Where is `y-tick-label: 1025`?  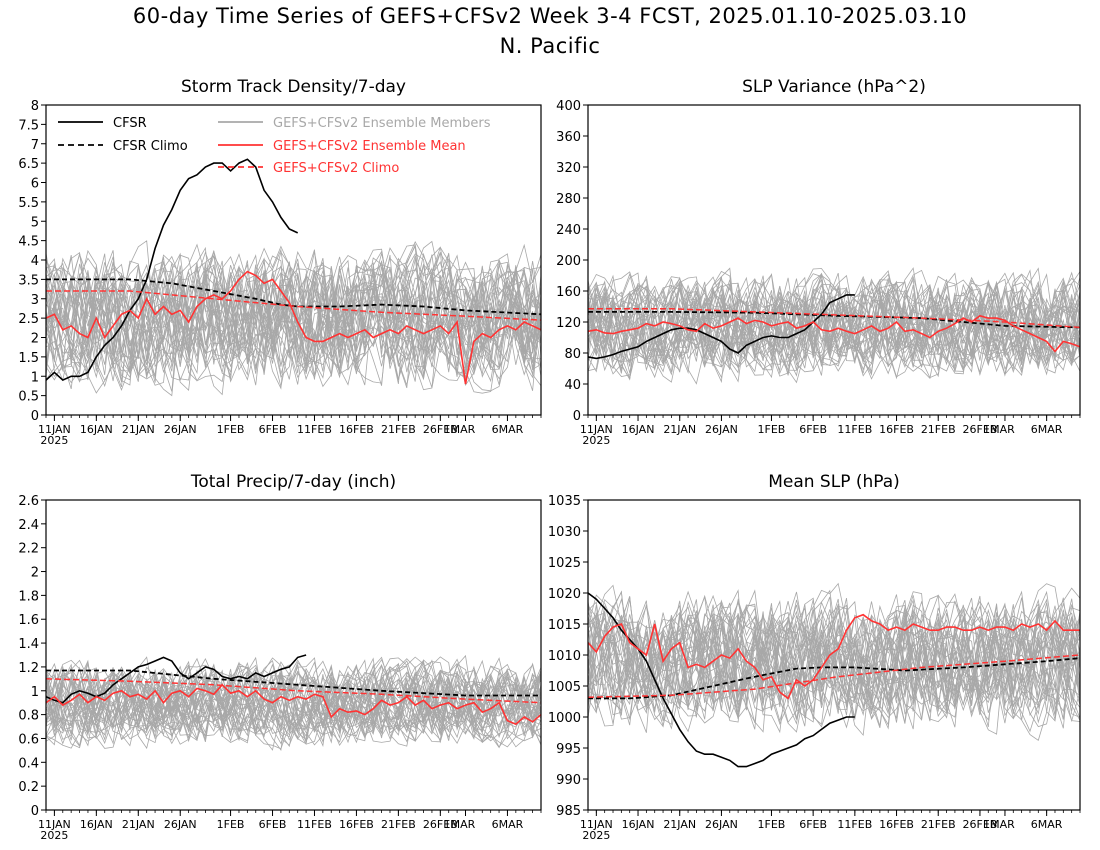
y-tick-label: 1025 is located at coordinates (564, 563).